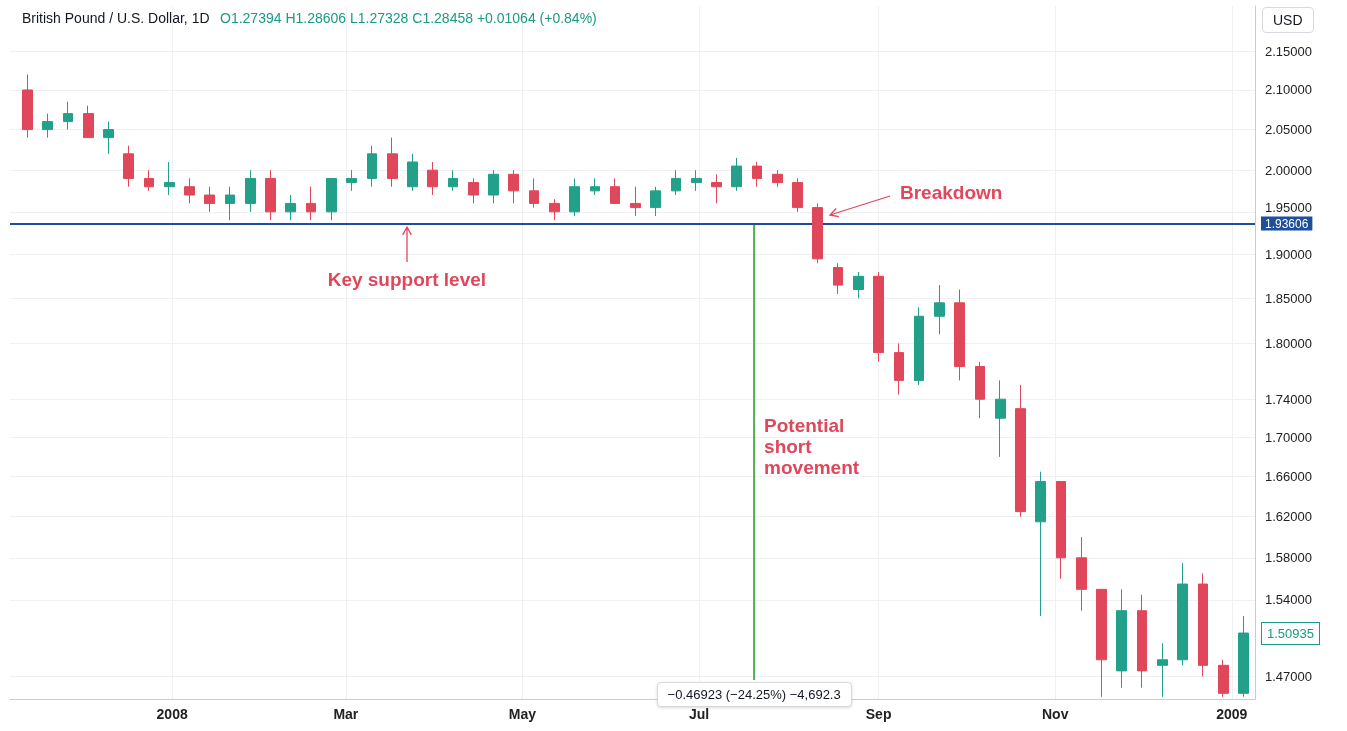  Describe the element at coordinates (878, 714) in the screenshot. I see `x-tick-label: Sep` at that location.